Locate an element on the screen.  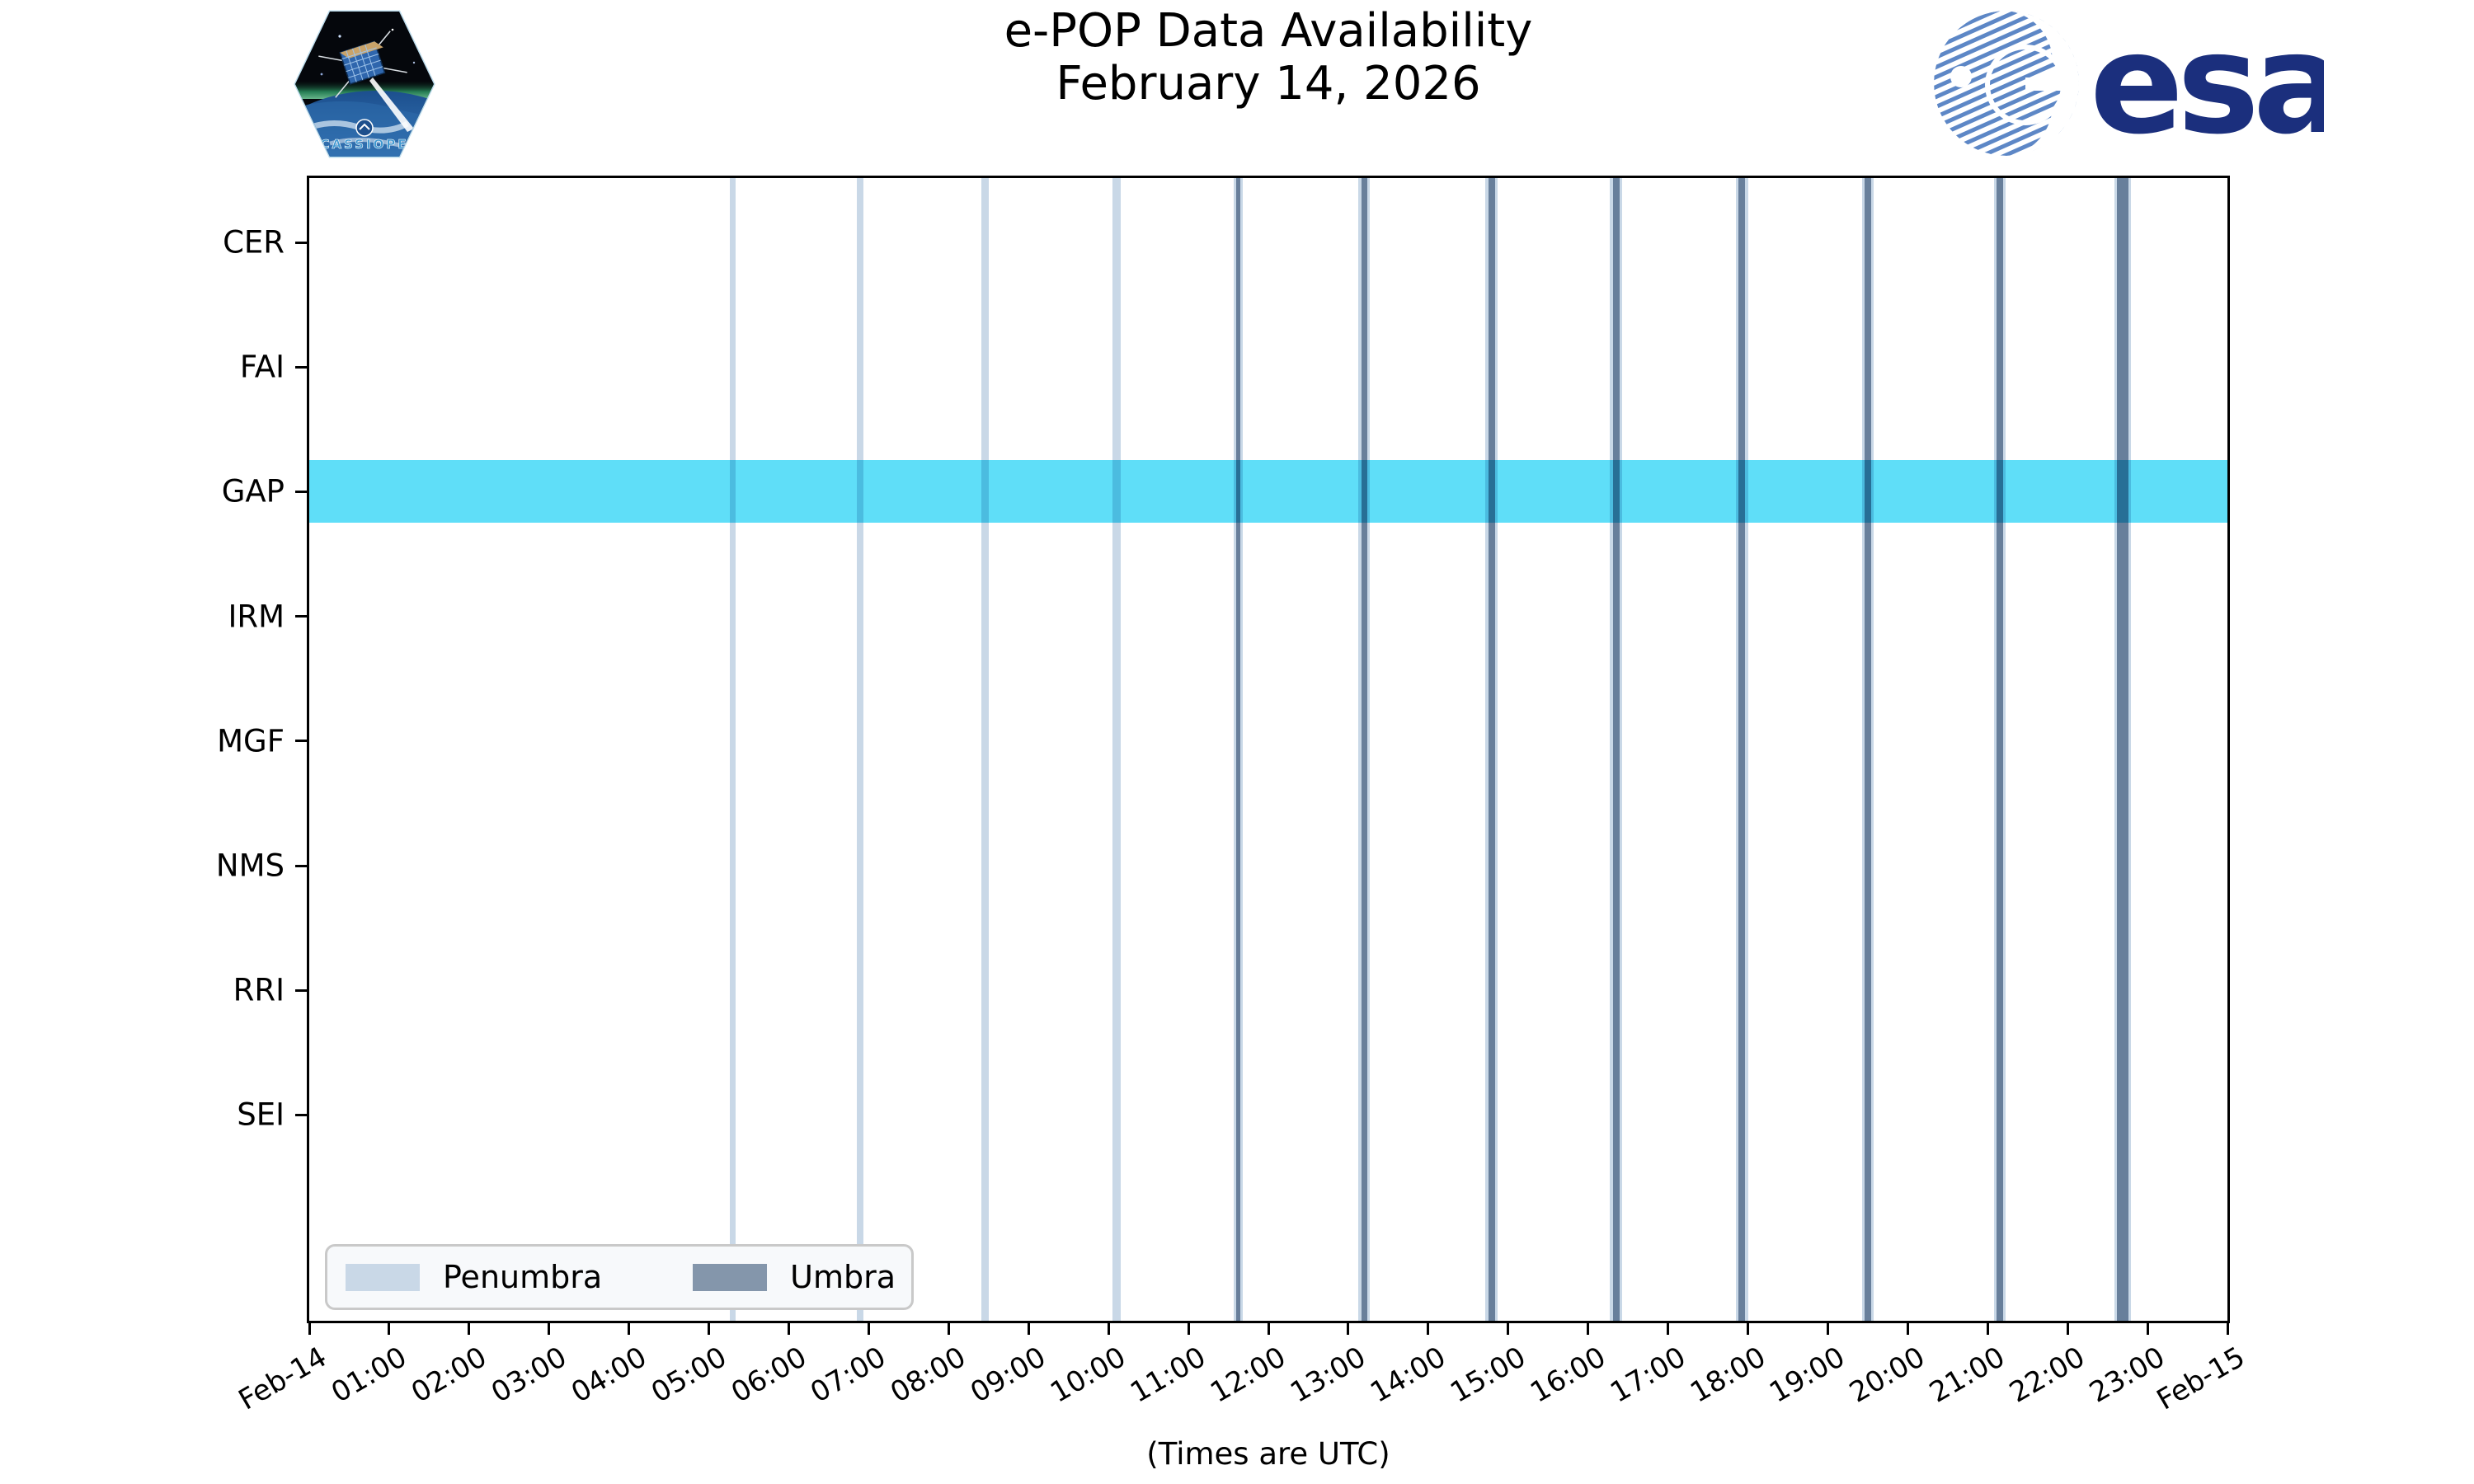
instrument-label-rri: RRI is located at coordinates (259, 990).